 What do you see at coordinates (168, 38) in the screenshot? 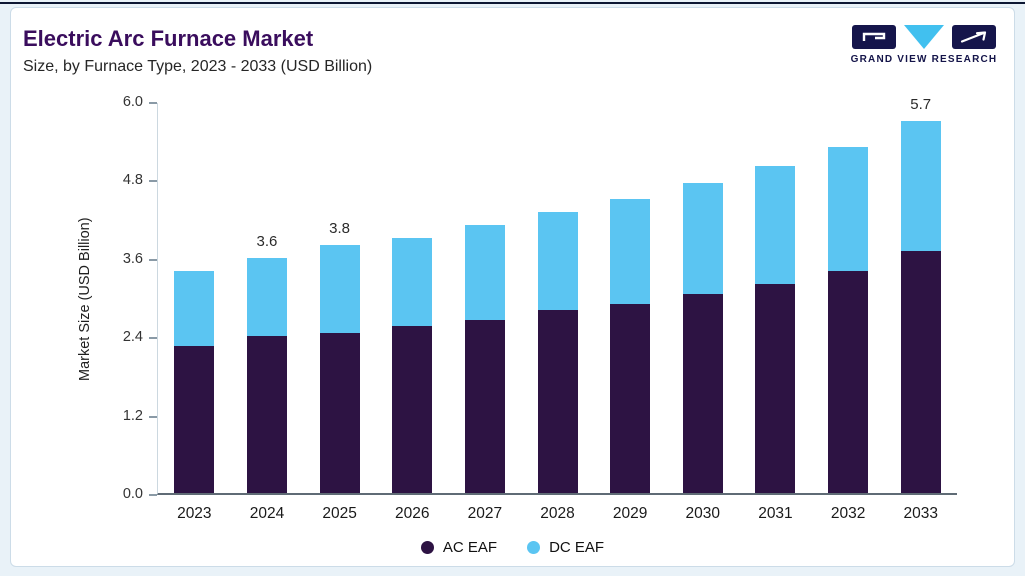
I see `page-title: Electric Arc Furnace Market` at bounding box center [168, 38].